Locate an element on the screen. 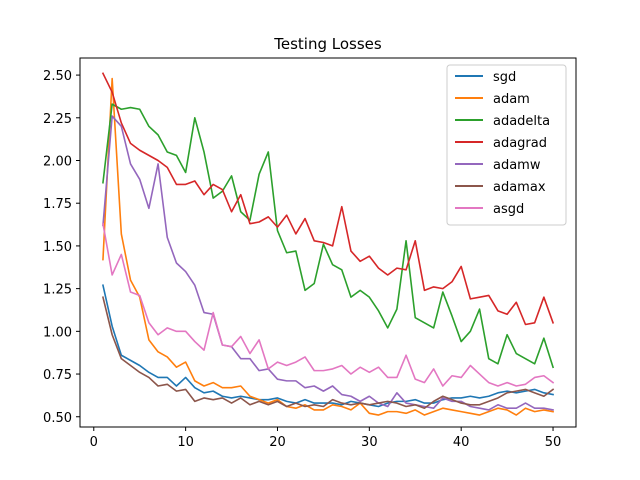 The height and width of the screenshot is (480, 640). y-tick-label: 2.00 is located at coordinates (57, 162).